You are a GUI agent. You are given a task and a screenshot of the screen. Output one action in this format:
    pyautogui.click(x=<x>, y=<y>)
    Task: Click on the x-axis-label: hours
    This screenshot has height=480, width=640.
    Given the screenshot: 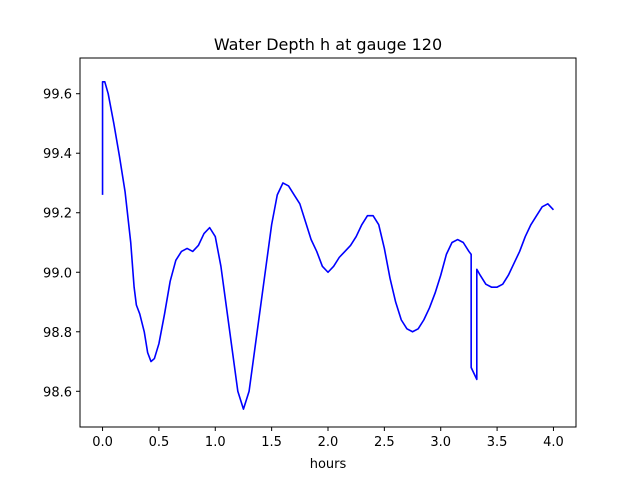 What is the action you would take?
    pyautogui.click(x=328, y=464)
    